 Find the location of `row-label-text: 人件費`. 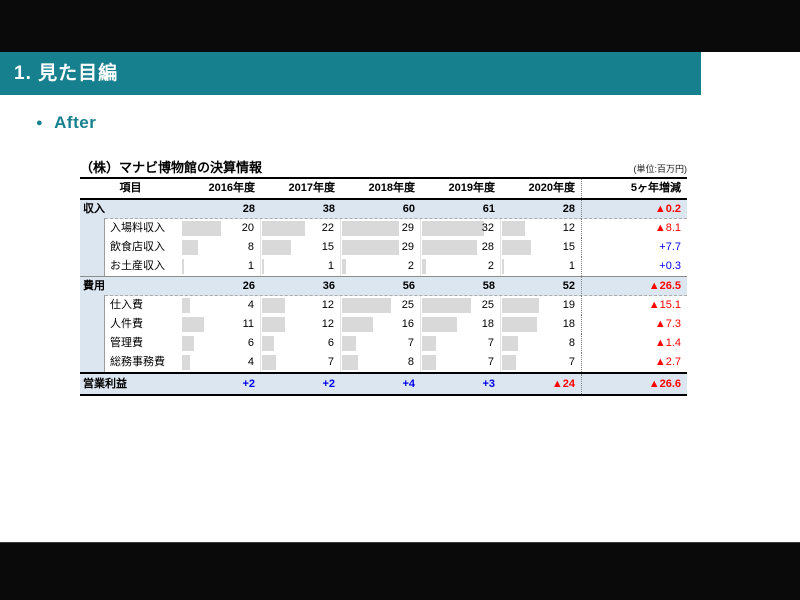

row-label-text: 人件費 is located at coordinates (126, 324).